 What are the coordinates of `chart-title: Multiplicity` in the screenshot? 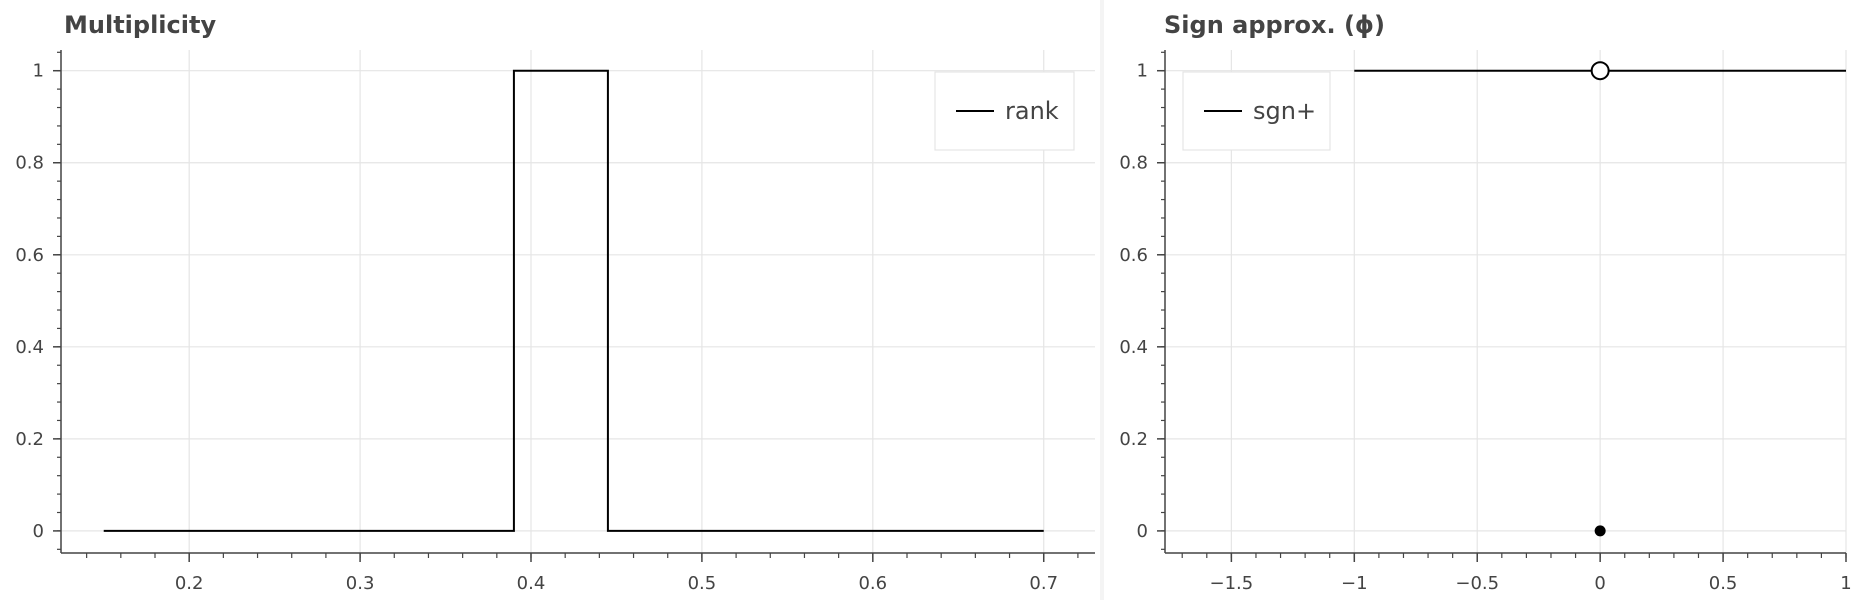 It's located at (140, 25).